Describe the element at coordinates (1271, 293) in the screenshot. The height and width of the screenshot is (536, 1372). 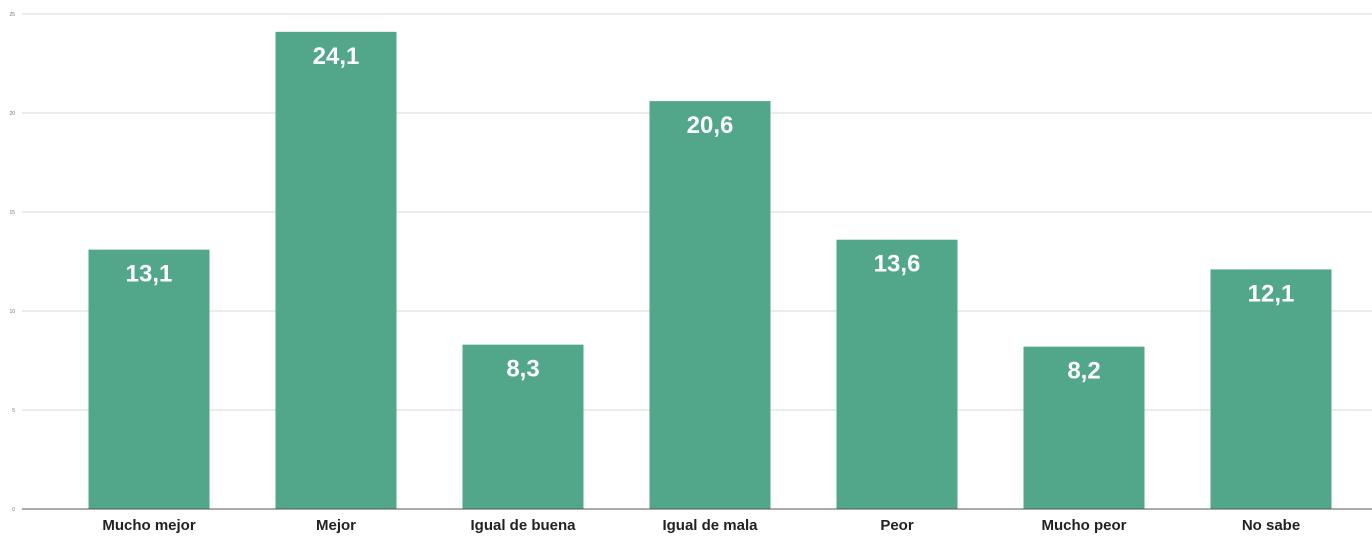
I see `data-label: 12,1` at that location.